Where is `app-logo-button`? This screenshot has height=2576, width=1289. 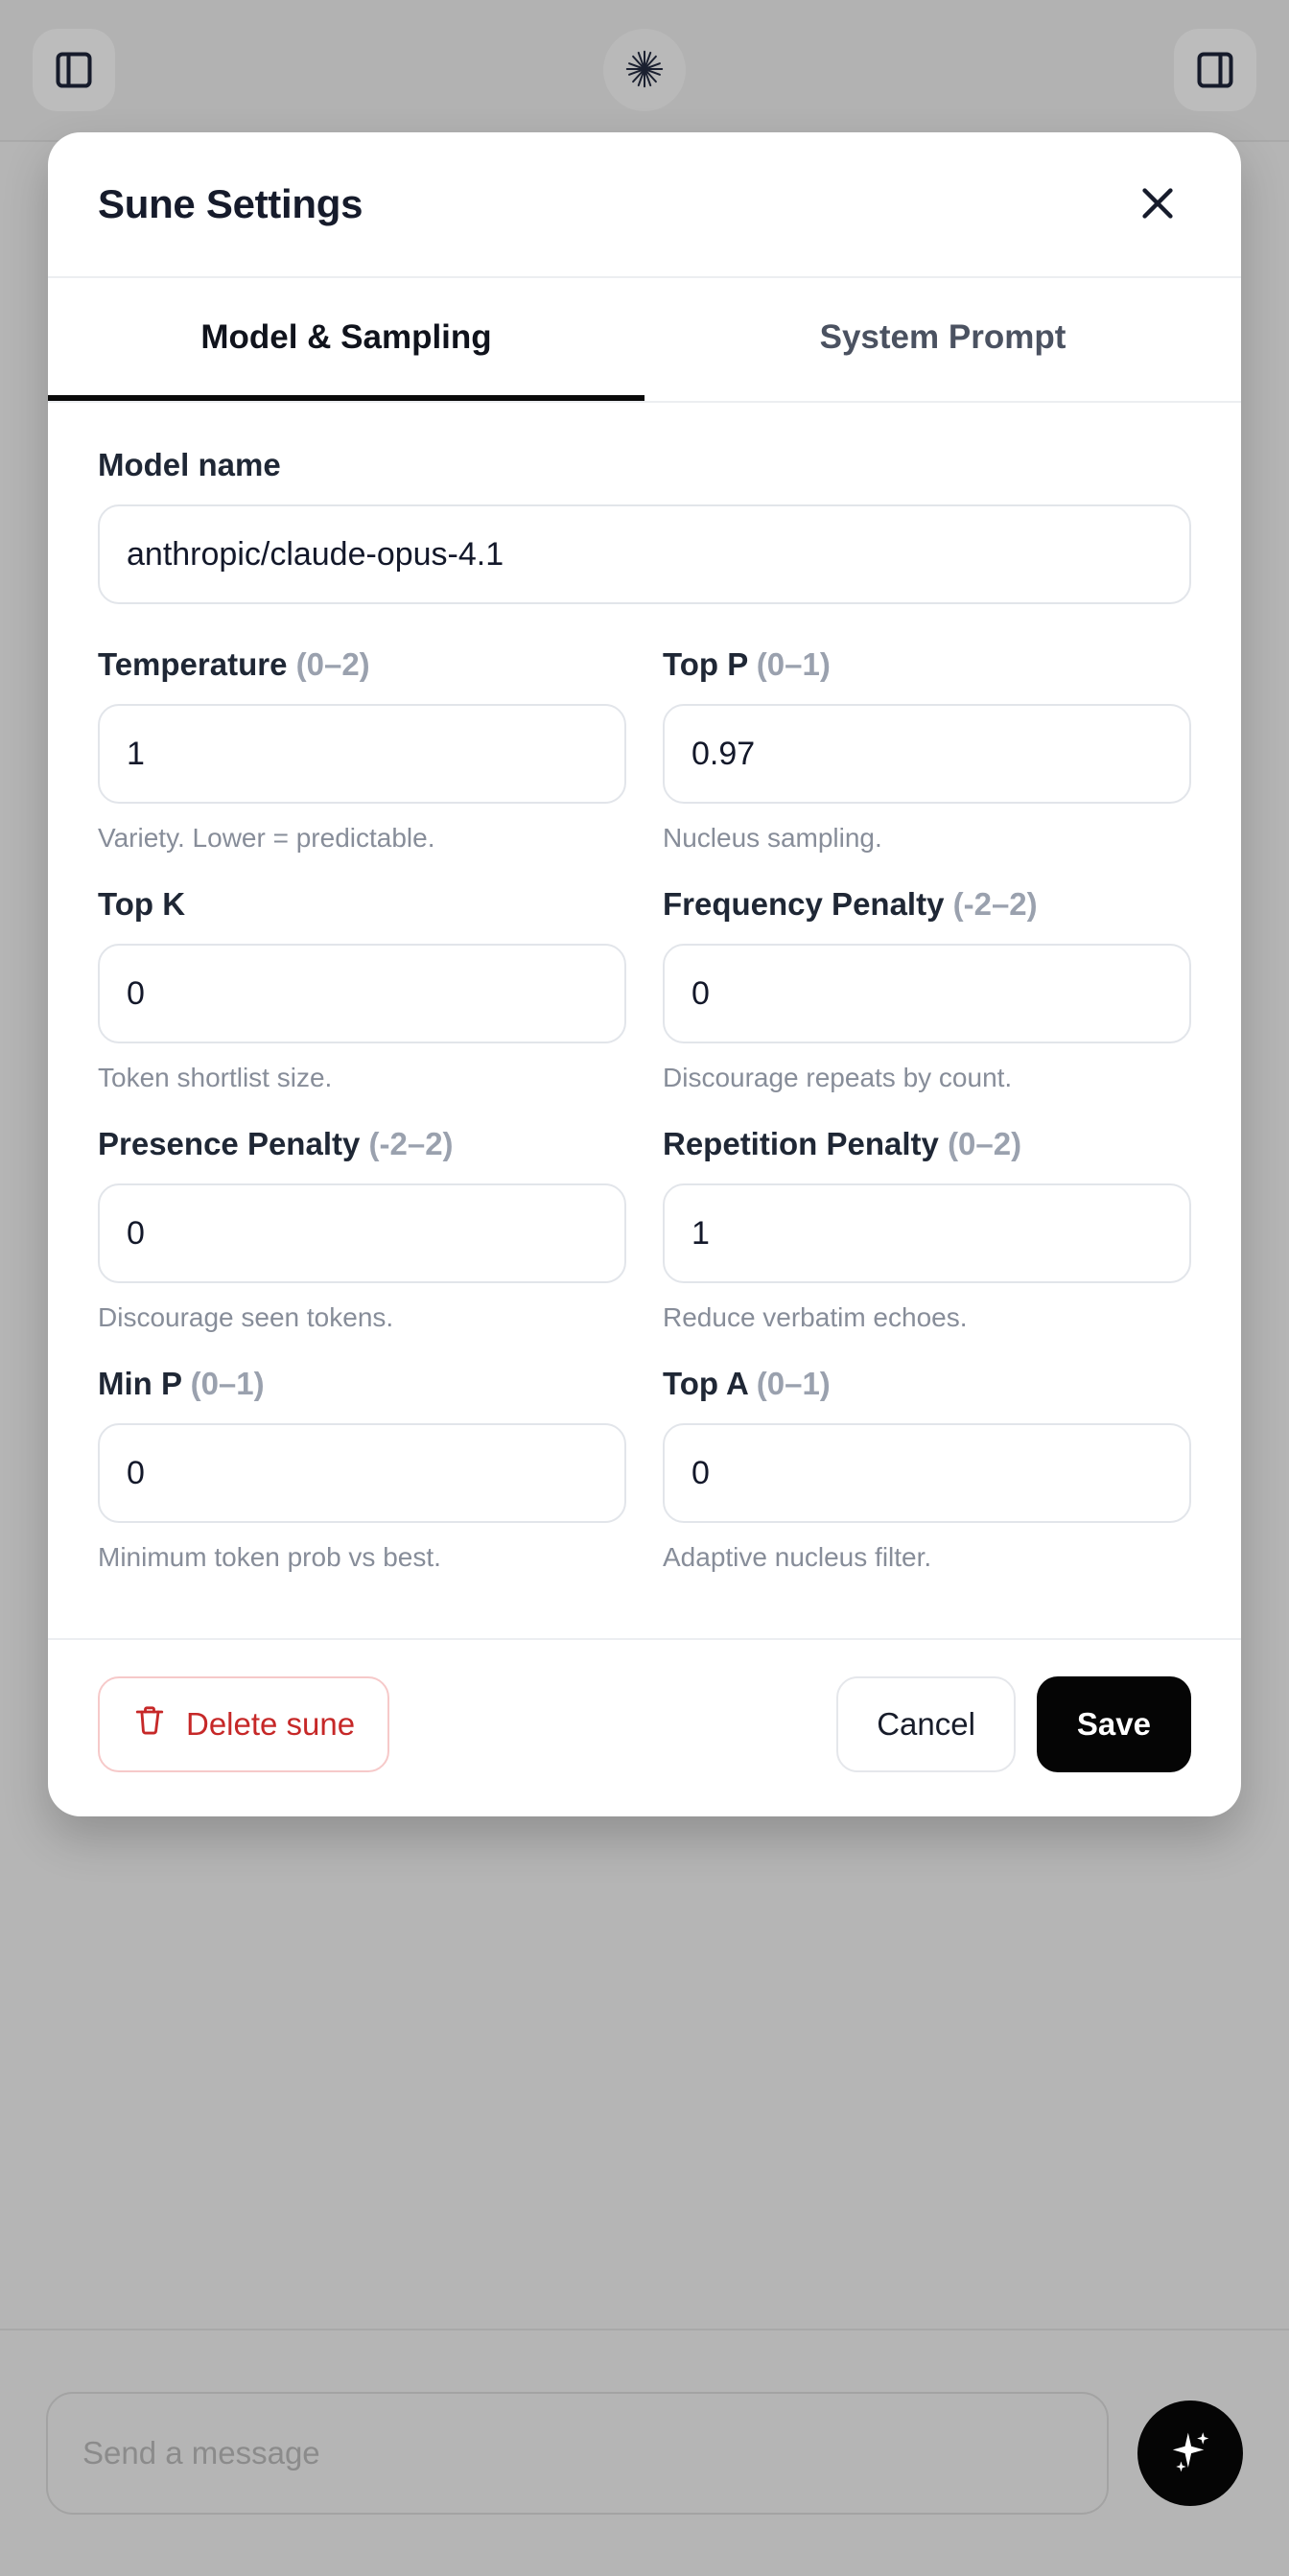 app-logo-button is located at coordinates (644, 70).